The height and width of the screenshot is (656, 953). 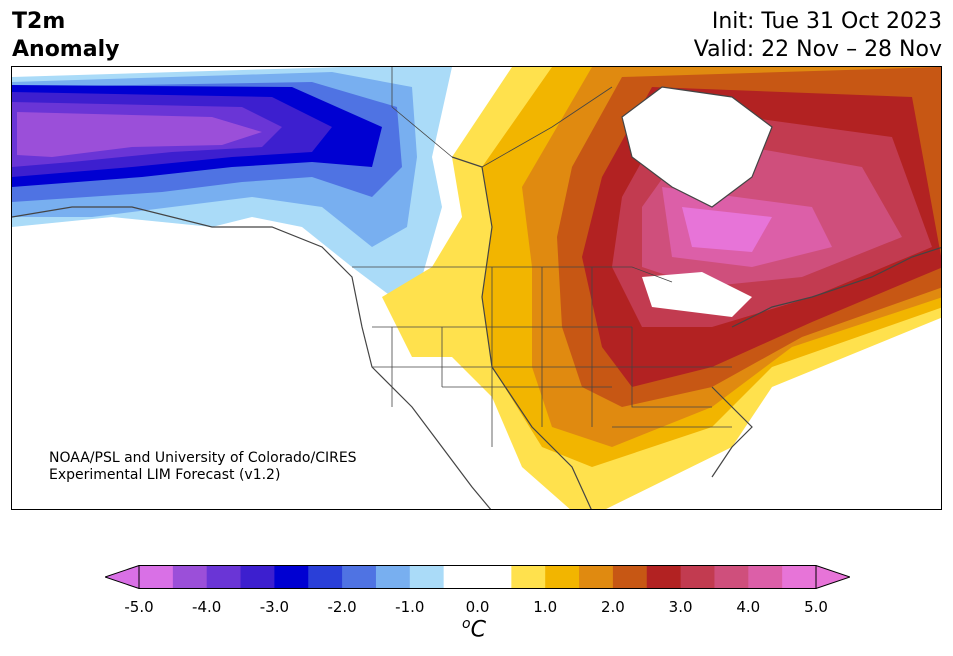 I want to click on unit-letter: C, so click(x=478, y=630).